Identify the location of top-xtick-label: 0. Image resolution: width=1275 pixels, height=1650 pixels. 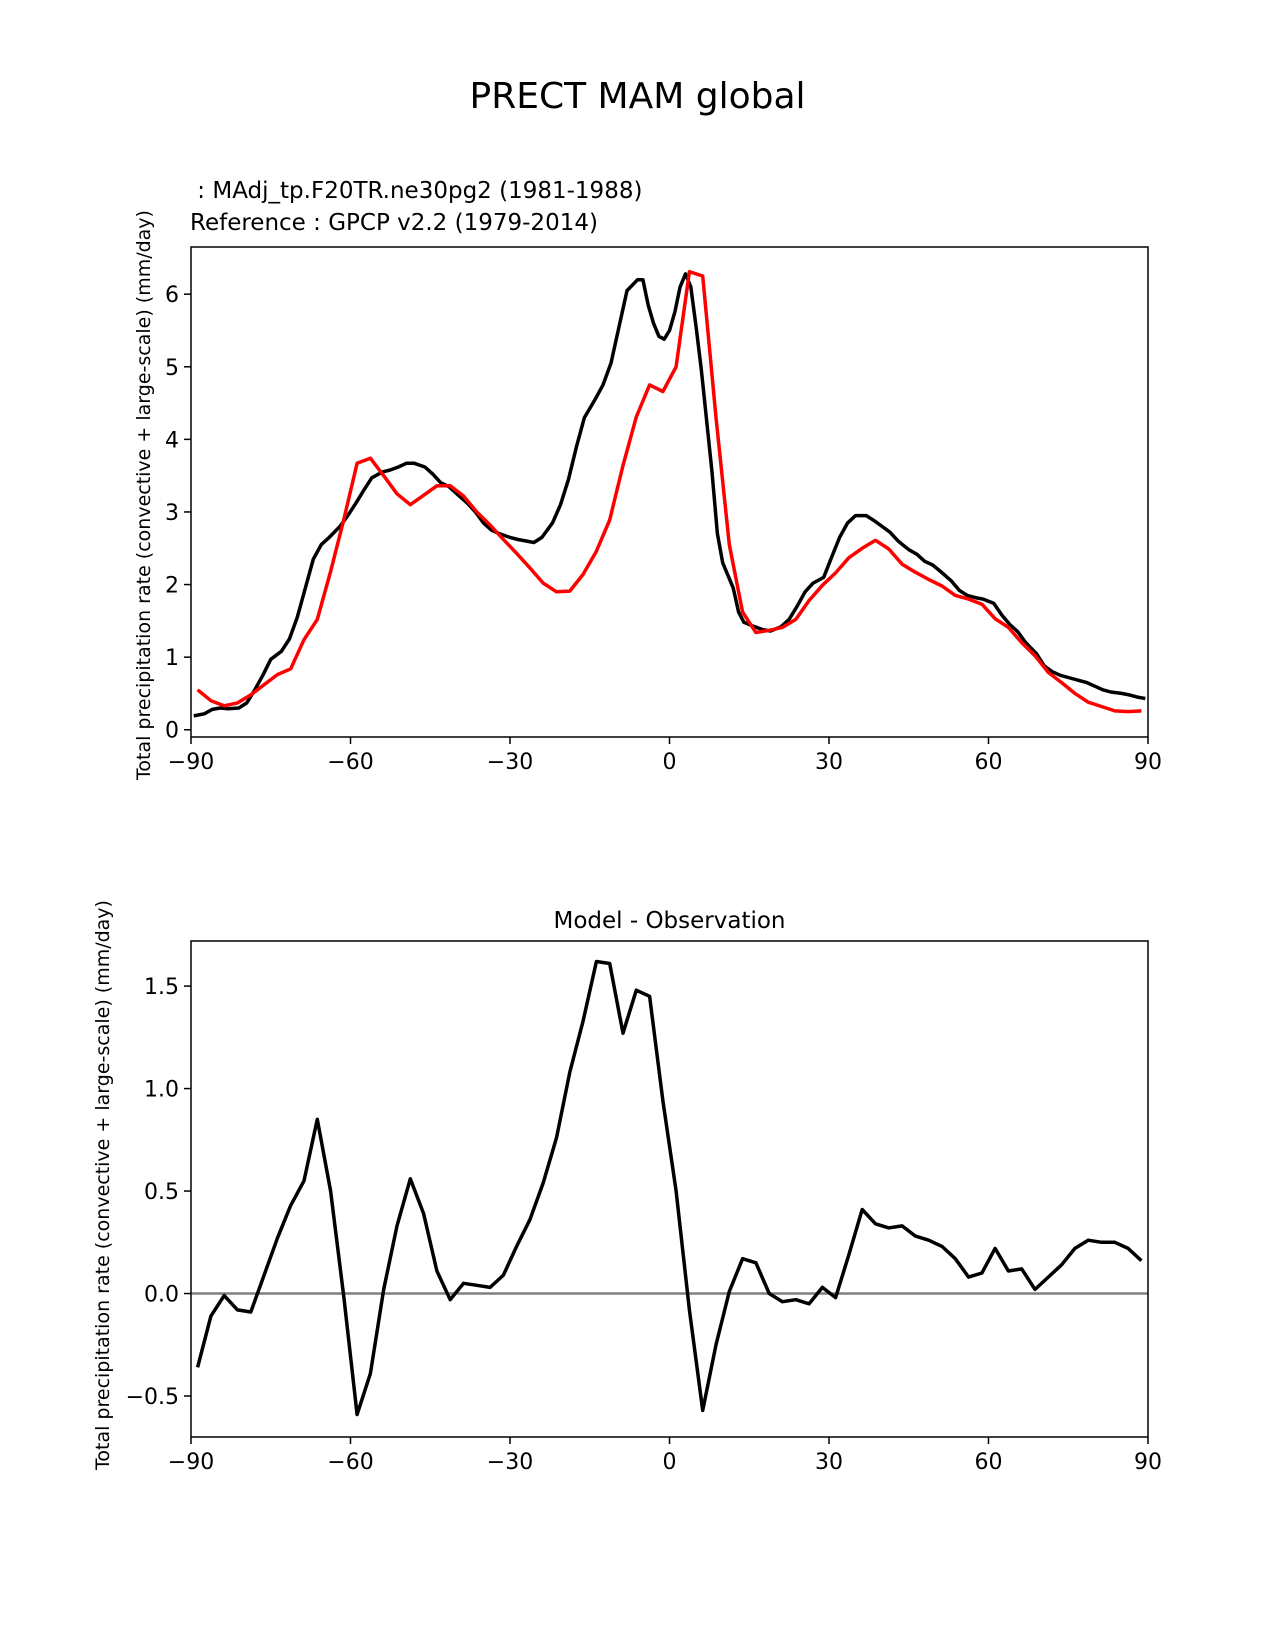
(670, 762).